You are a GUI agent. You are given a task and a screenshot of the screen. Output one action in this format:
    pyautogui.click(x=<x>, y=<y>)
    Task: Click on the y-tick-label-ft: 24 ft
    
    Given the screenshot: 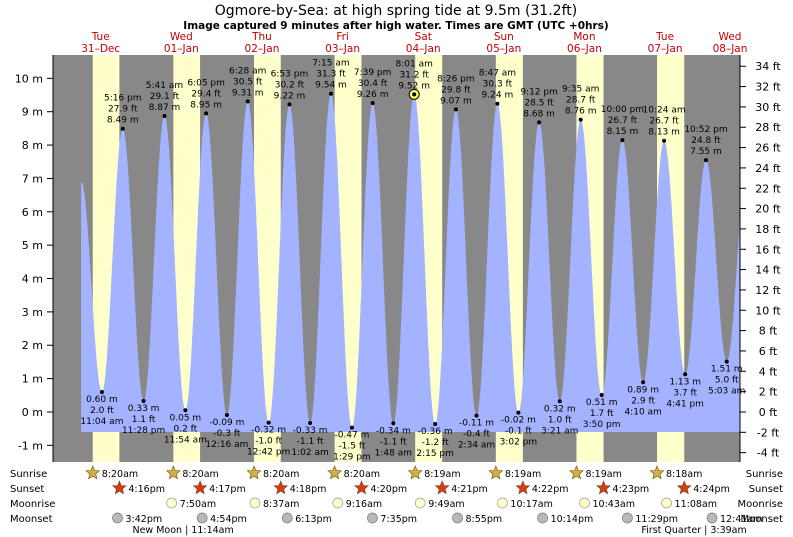 What is the action you would take?
    pyautogui.click(x=768, y=168)
    